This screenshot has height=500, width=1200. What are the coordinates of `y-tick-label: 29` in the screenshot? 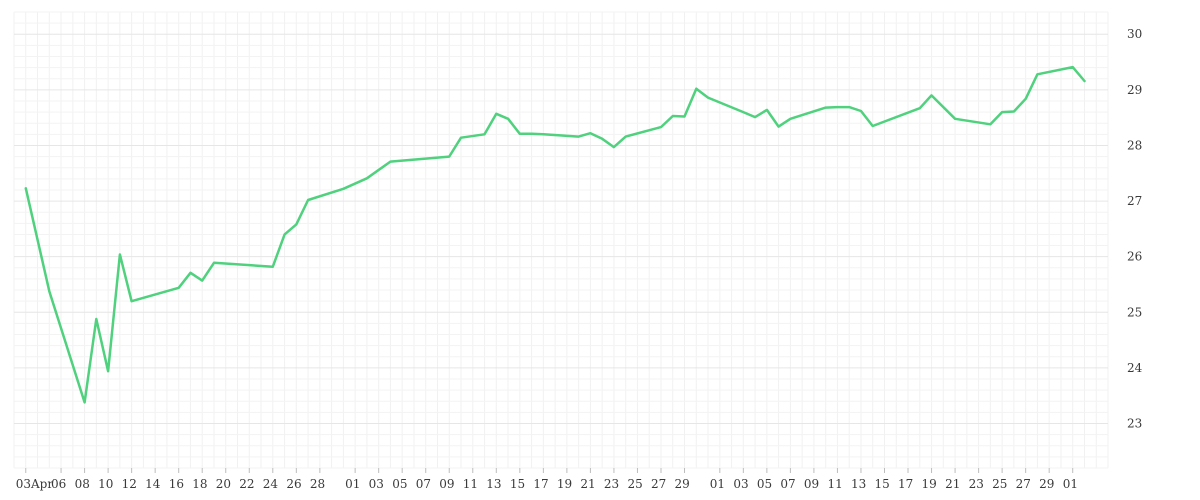 It's located at (1134, 90).